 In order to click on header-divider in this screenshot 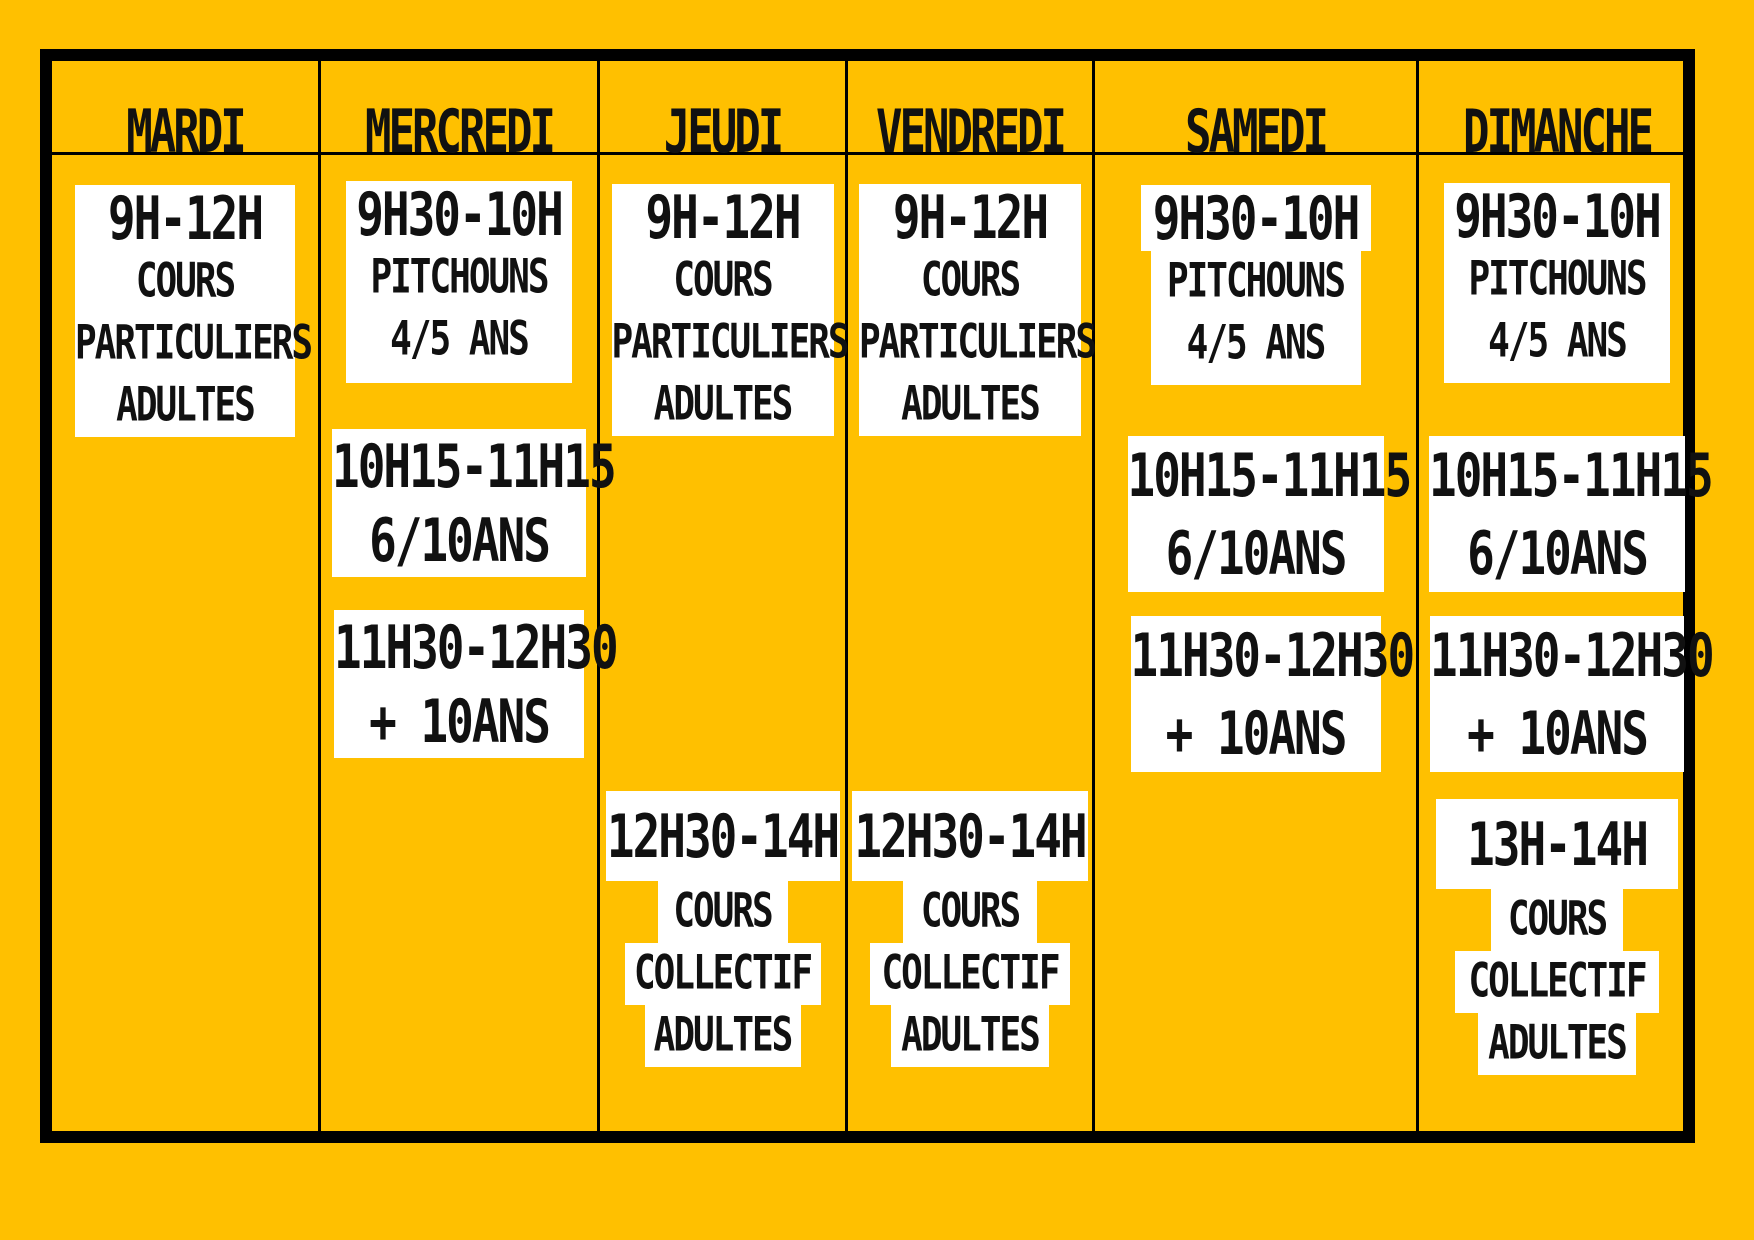, I will do `click(867, 153)`.